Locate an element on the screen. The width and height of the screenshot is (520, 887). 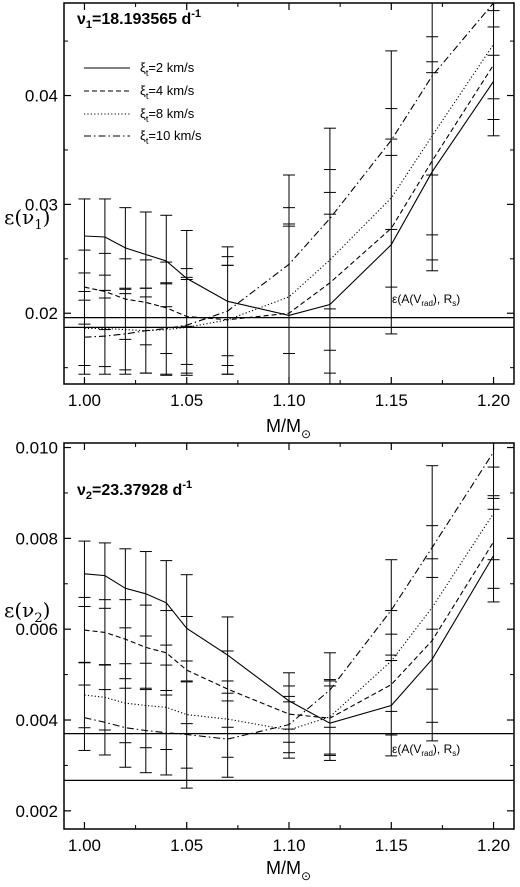
y-tick-label: 0.006 is located at coordinates (36, 629).